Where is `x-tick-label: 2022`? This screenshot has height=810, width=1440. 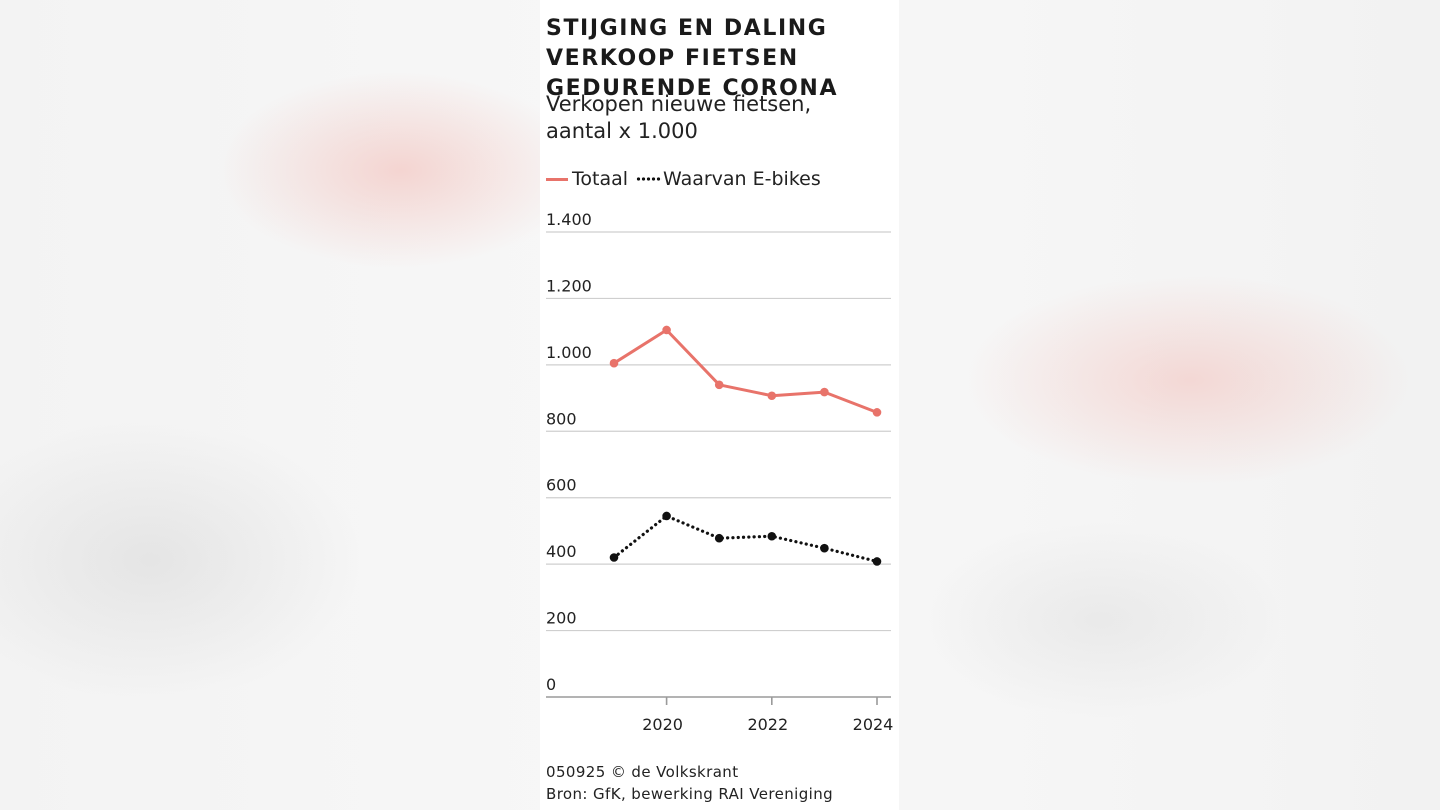
x-tick-label: 2022 is located at coordinates (767, 724).